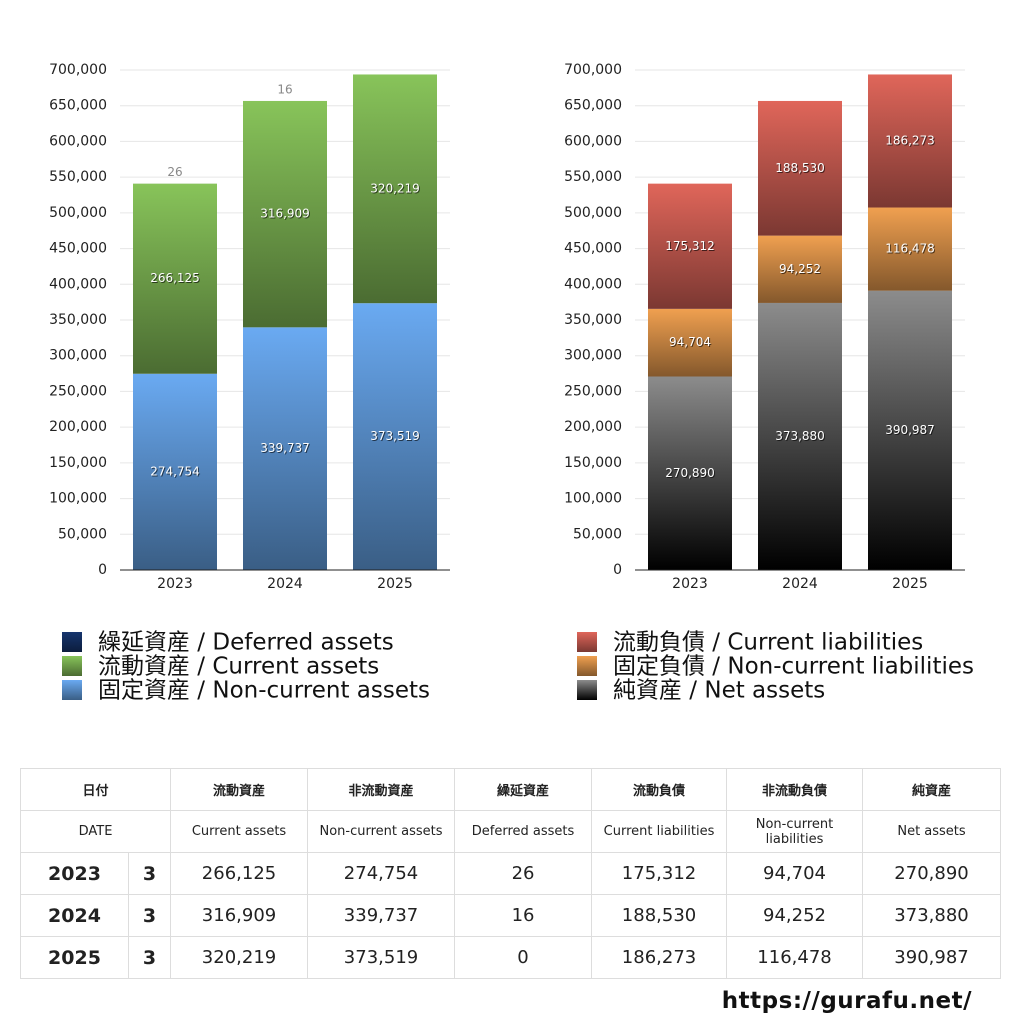 This screenshot has width=1024, height=1024. I want to click on value-label: 270,890, so click(690, 473).